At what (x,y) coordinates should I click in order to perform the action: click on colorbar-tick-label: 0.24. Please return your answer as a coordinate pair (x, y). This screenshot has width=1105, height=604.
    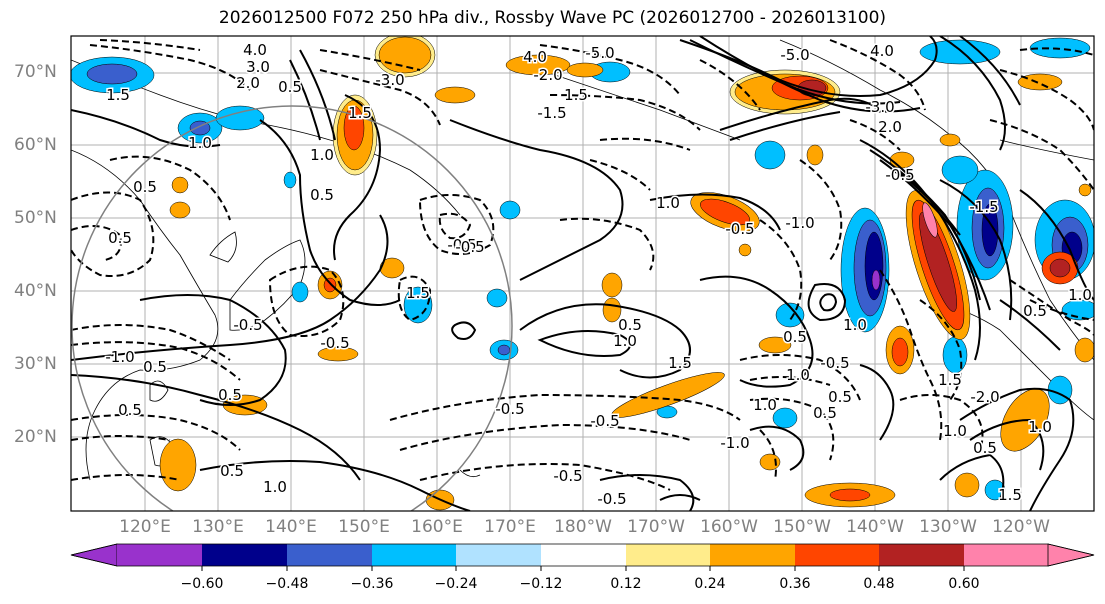
    Looking at the image, I should click on (710, 584).